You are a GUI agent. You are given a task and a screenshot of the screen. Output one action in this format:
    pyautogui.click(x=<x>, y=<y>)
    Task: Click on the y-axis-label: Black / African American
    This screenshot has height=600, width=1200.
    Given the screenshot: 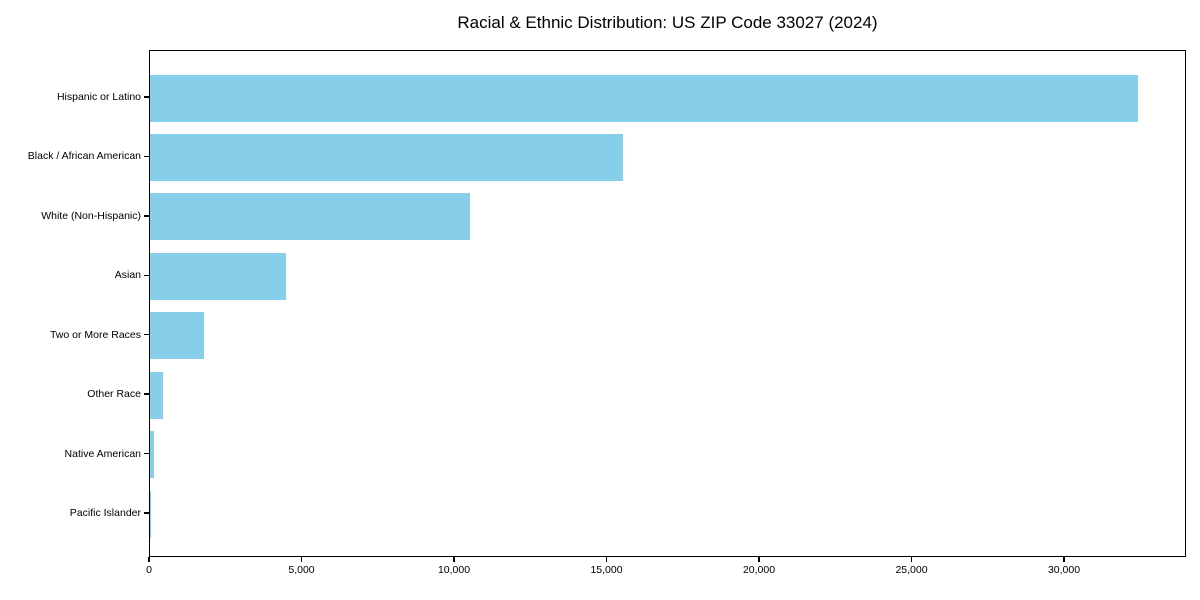 What is the action you would take?
    pyautogui.click(x=84, y=156)
    